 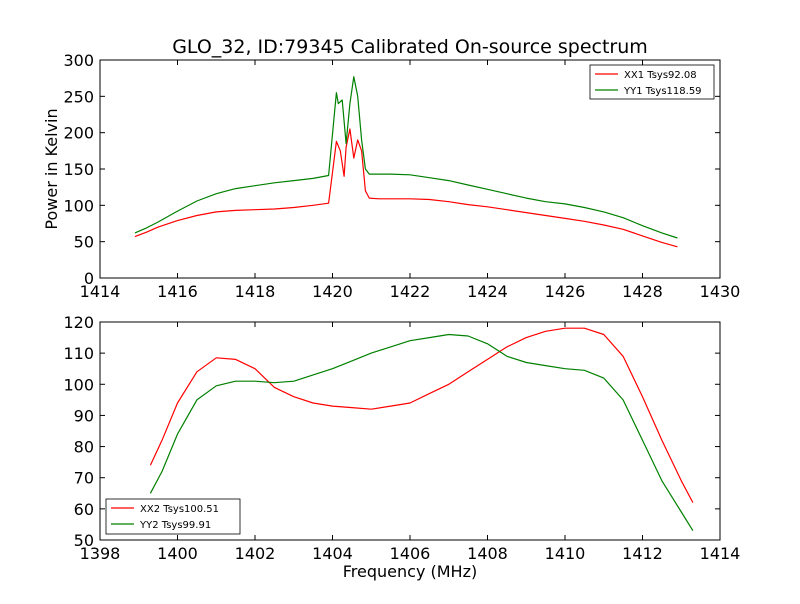 What do you see at coordinates (84, 478) in the screenshot?
I see `bottom-y-tick-label: 70` at bounding box center [84, 478].